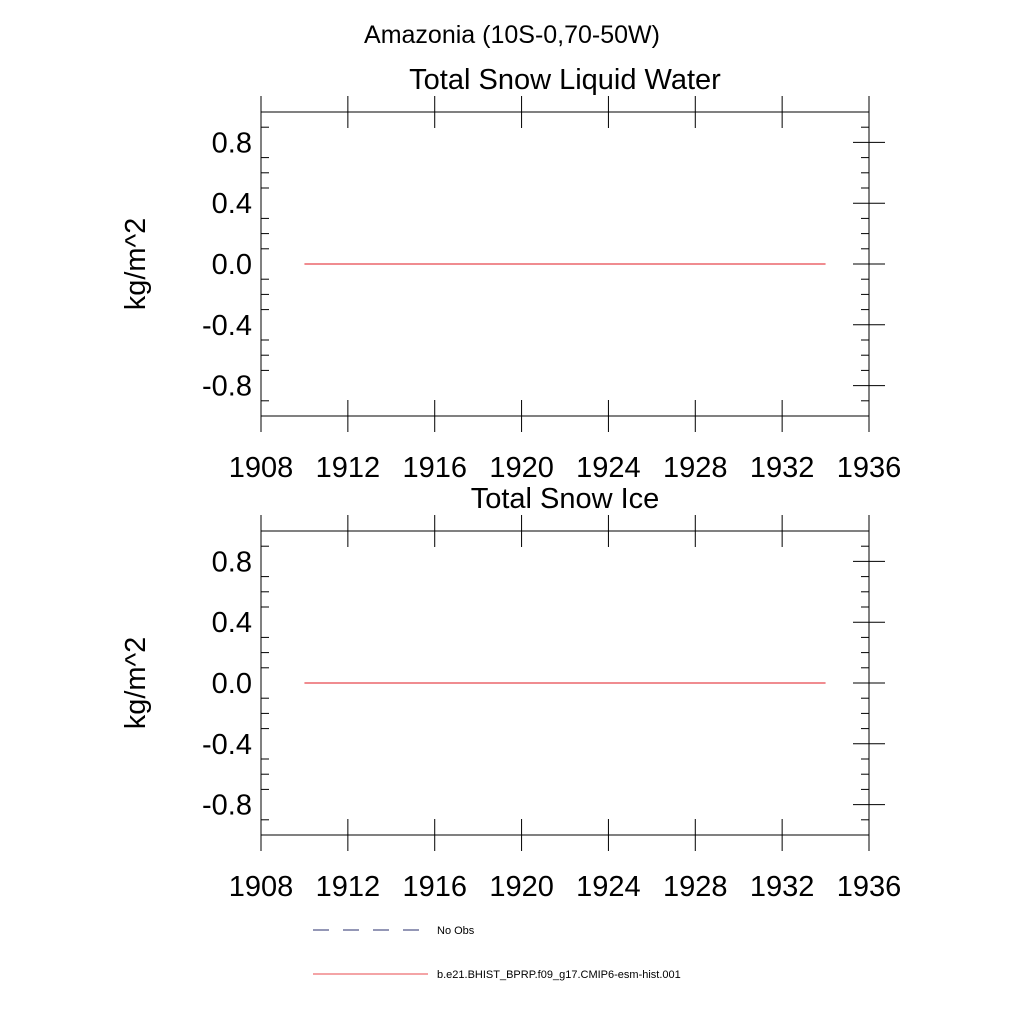 The width and height of the screenshot is (1024, 1024). What do you see at coordinates (565, 499) in the screenshot?
I see `chart-title: Total Snow Ice` at bounding box center [565, 499].